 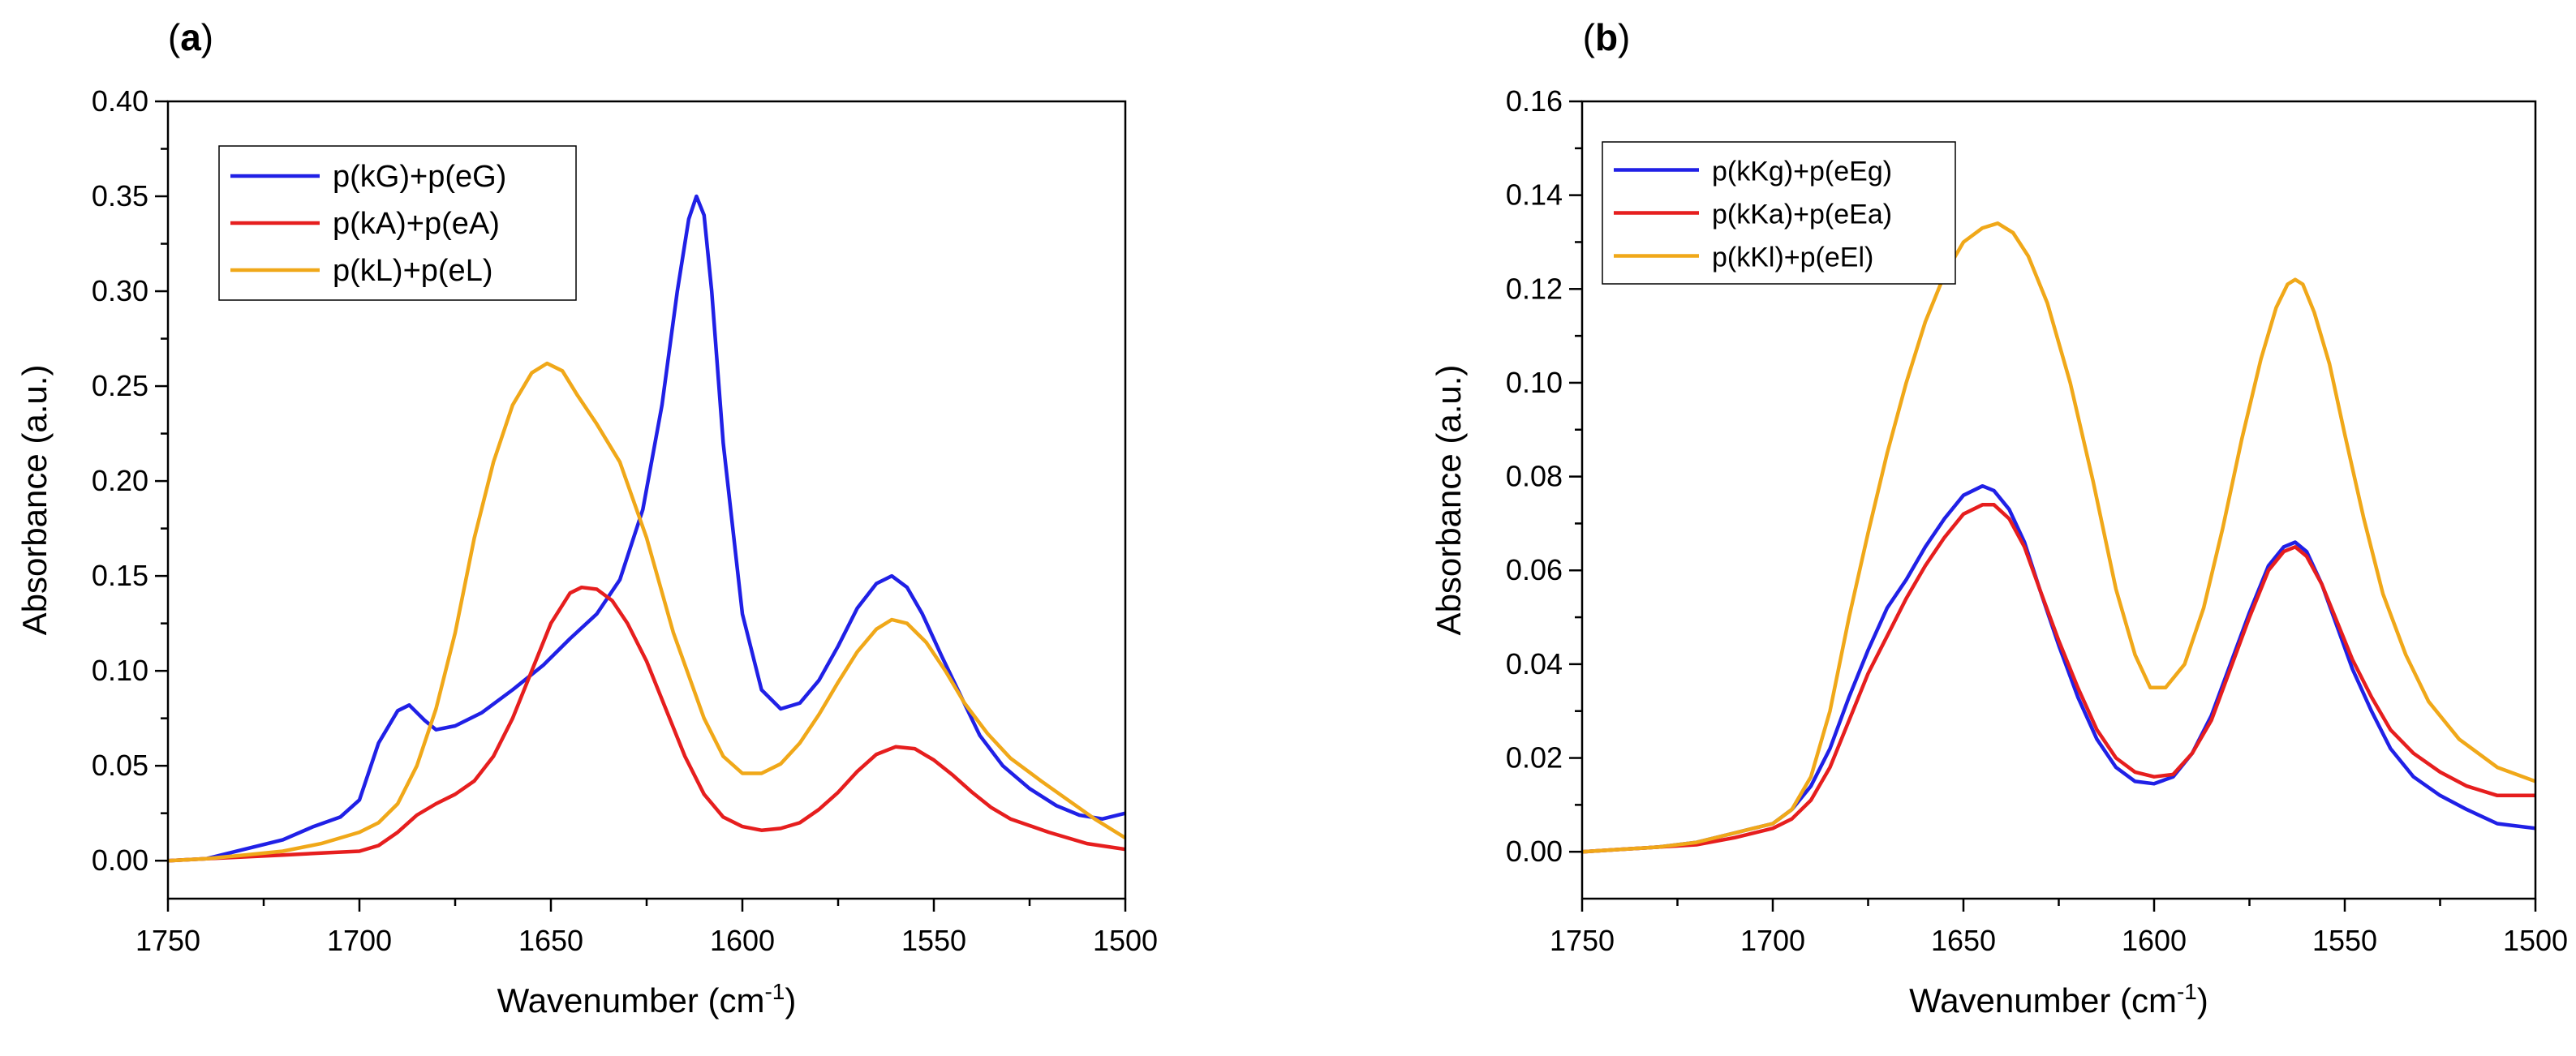 What do you see at coordinates (1534, 569) in the screenshot?
I see `y-tick-label: 0.06` at bounding box center [1534, 569].